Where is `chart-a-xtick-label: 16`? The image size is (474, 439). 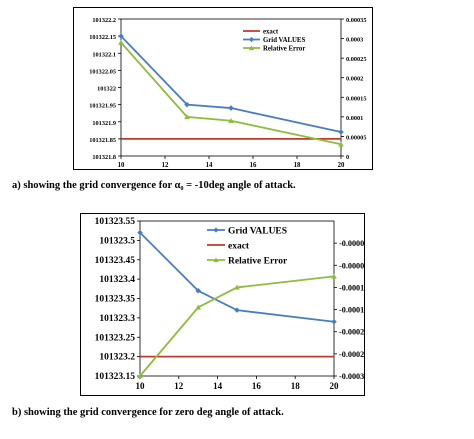 chart-a-xtick-label: 16 is located at coordinates (253, 165).